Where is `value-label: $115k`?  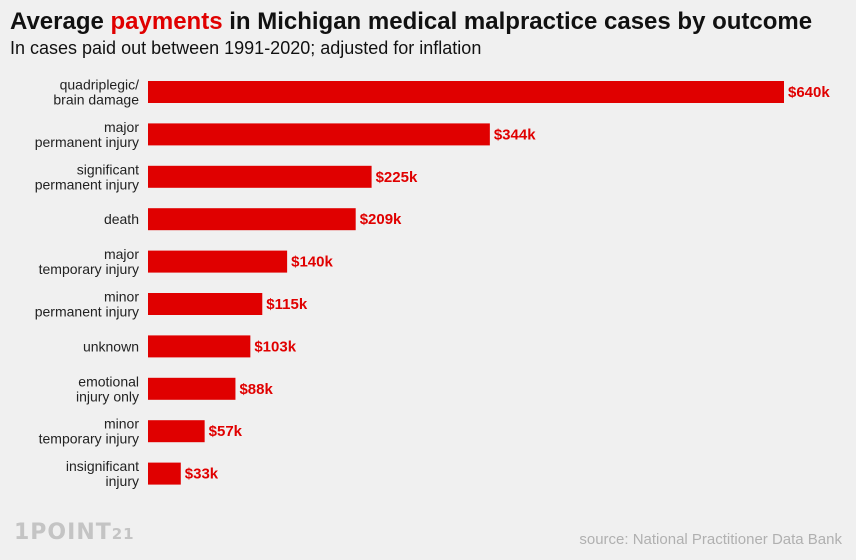
value-label: $115k is located at coordinates (287, 304).